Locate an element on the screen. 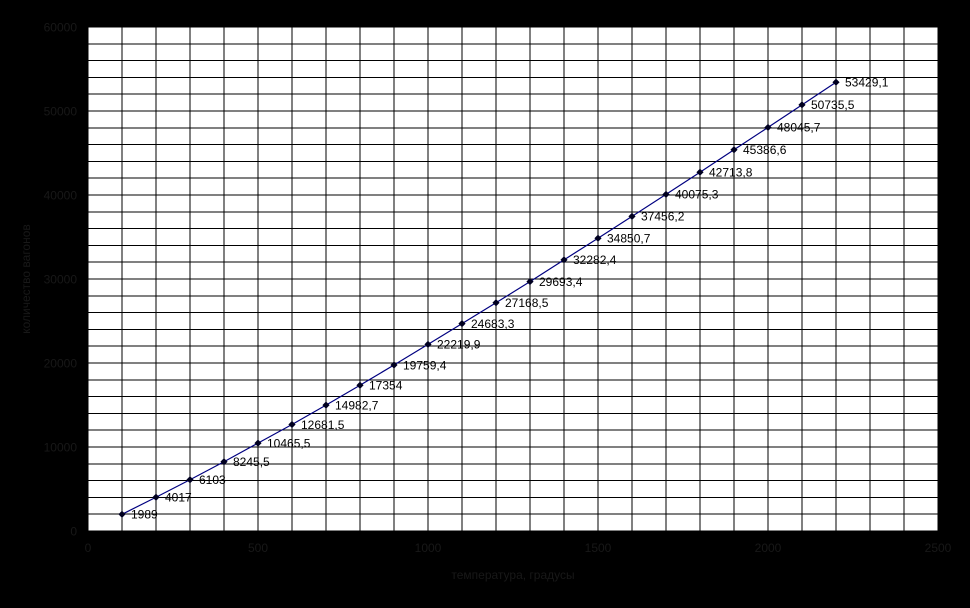 The width and height of the screenshot is (970, 608). svg-text: 27168,5 is located at coordinates (527, 303).